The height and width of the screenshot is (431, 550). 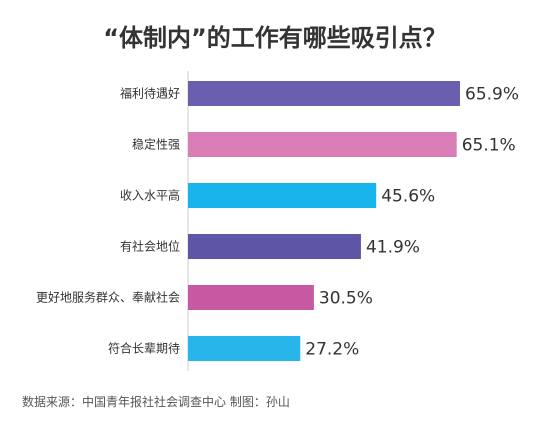 I want to click on source-note: 数据来源：中国青年报社社会调查中心 制图：孙山, so click(x=156, y=402).